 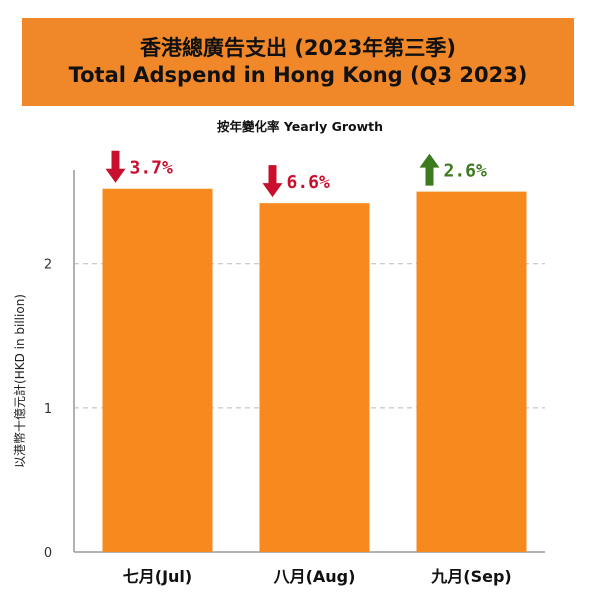 I want to click on growth-down-annotation: 6.6%, so click(x=296, y=181).